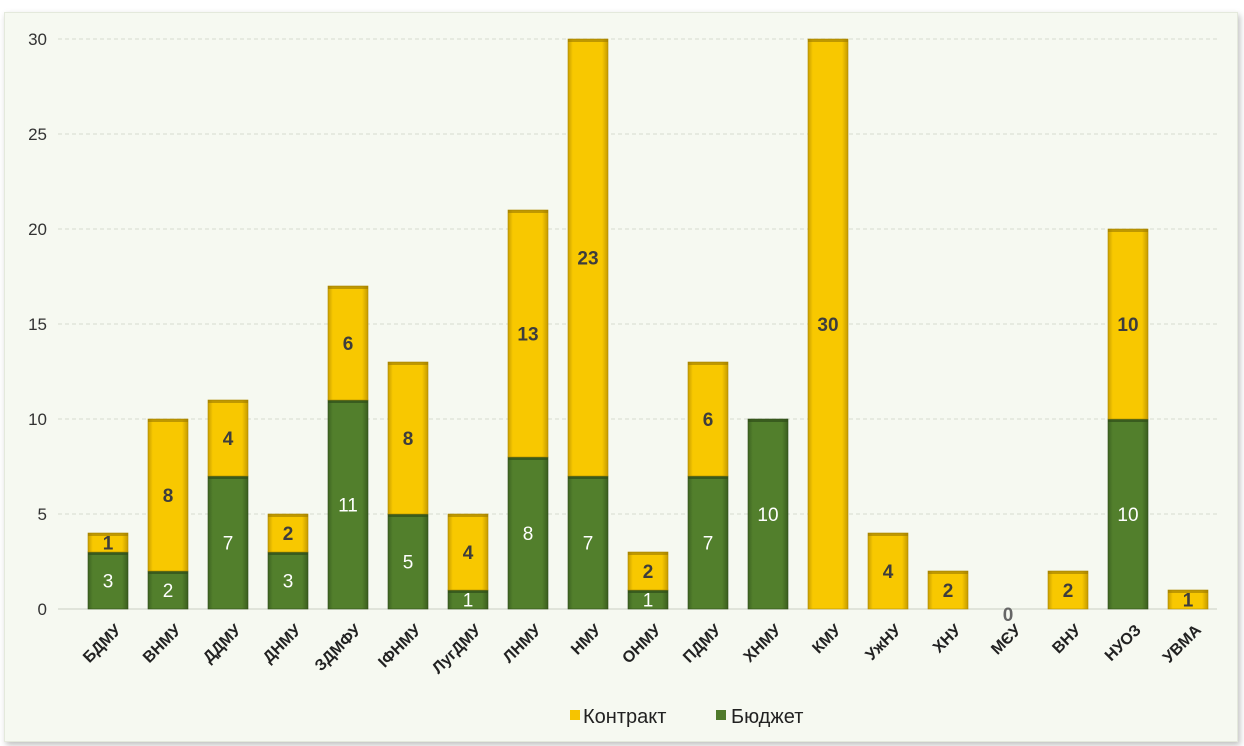  Describe the element at coordinates (522, 643) in the screenshot. I see `x-category-label: ЛНМУ` at that location.